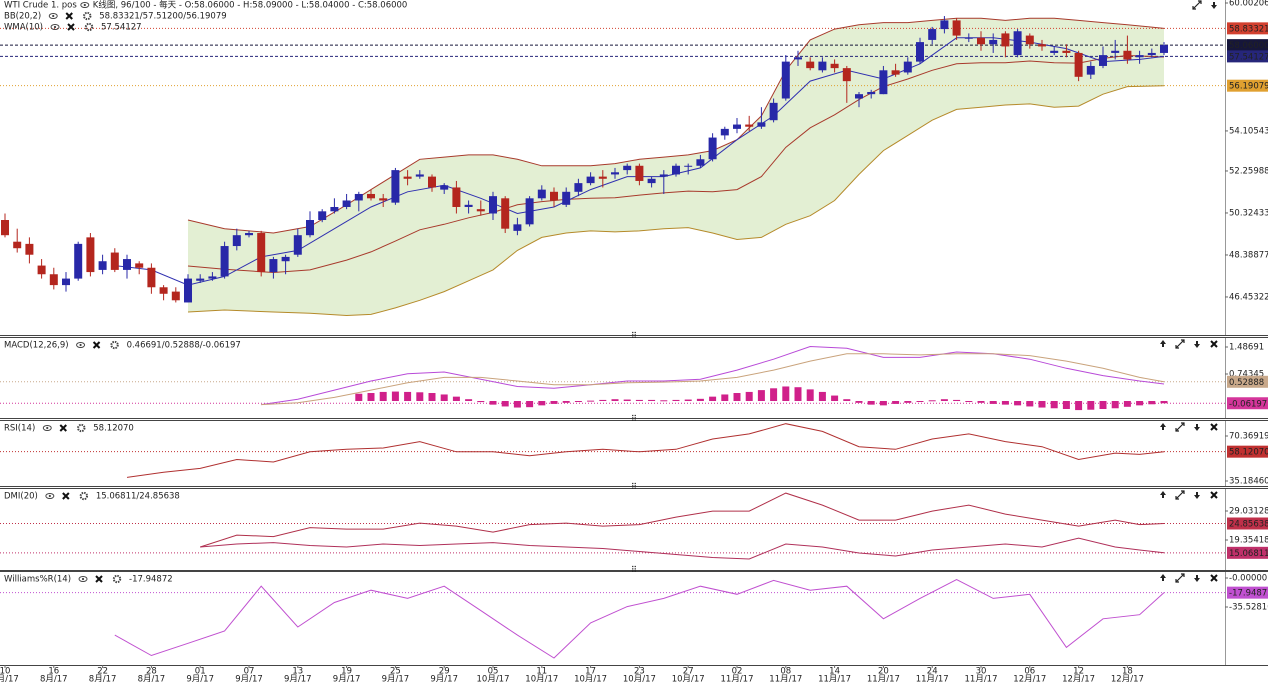 The width and height of the screenshot is (1268, 682). I want to click on x-tick-label: 05, so click(493, 672).